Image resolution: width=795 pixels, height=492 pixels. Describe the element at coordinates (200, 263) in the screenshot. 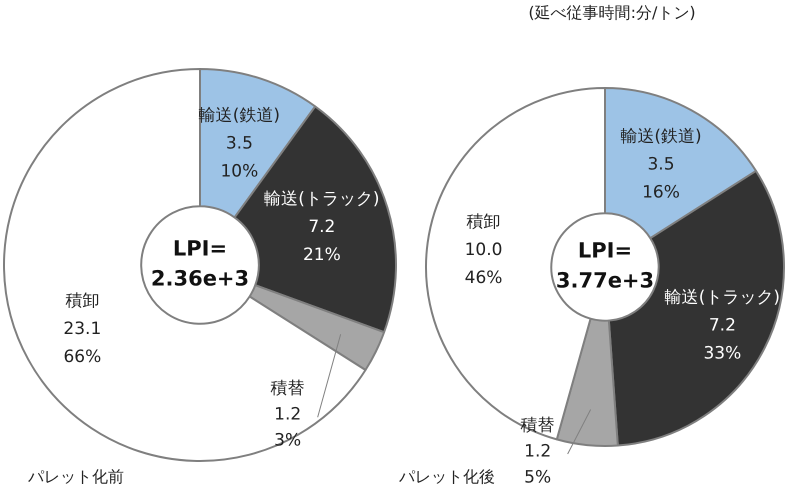

I see `text: LPI= 2.36e+3` at that location.